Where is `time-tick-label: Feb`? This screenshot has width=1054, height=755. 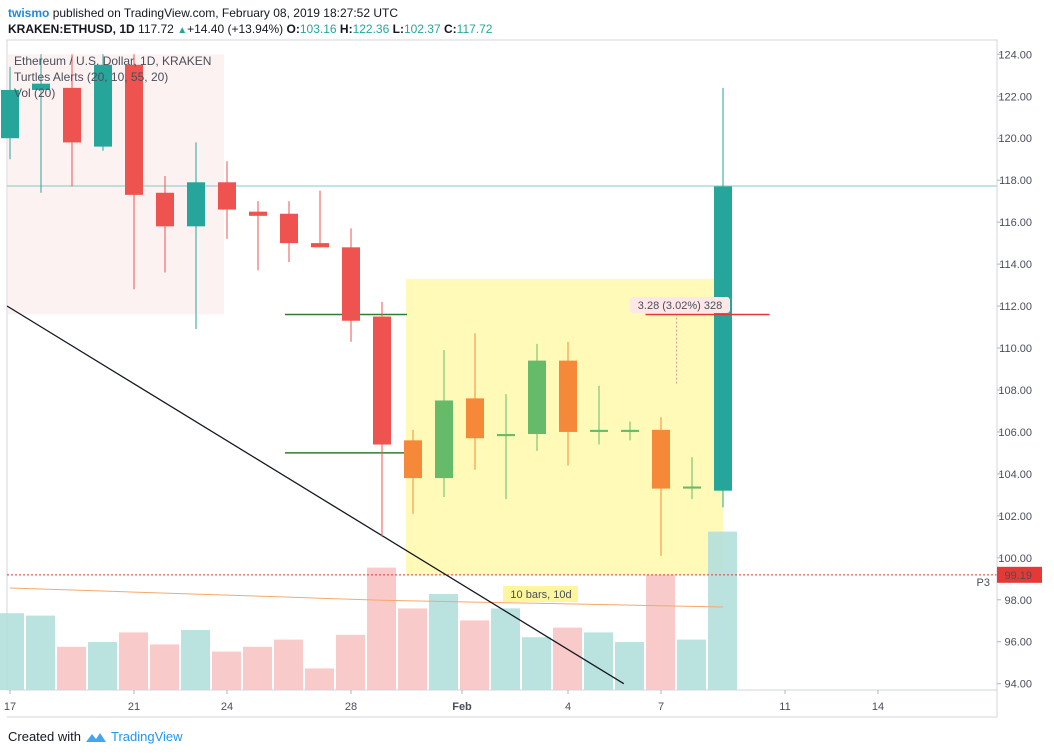 time-tick-label: Feb is located at coordinates (462, 707).